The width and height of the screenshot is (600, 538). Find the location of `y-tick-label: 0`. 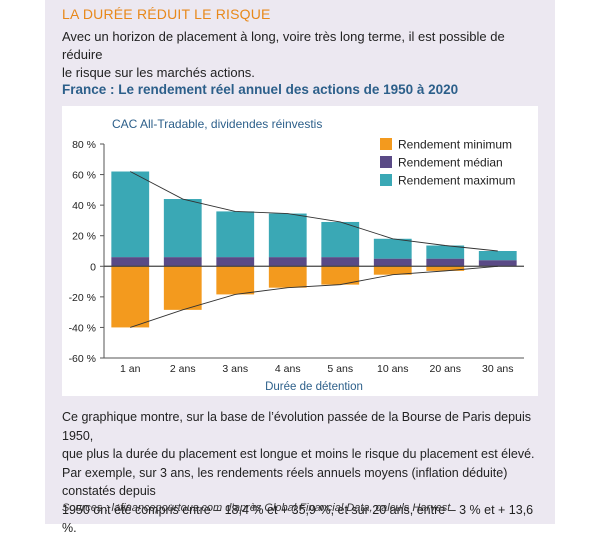

y-tick-label: 0 is located at coordinates (93, 267).